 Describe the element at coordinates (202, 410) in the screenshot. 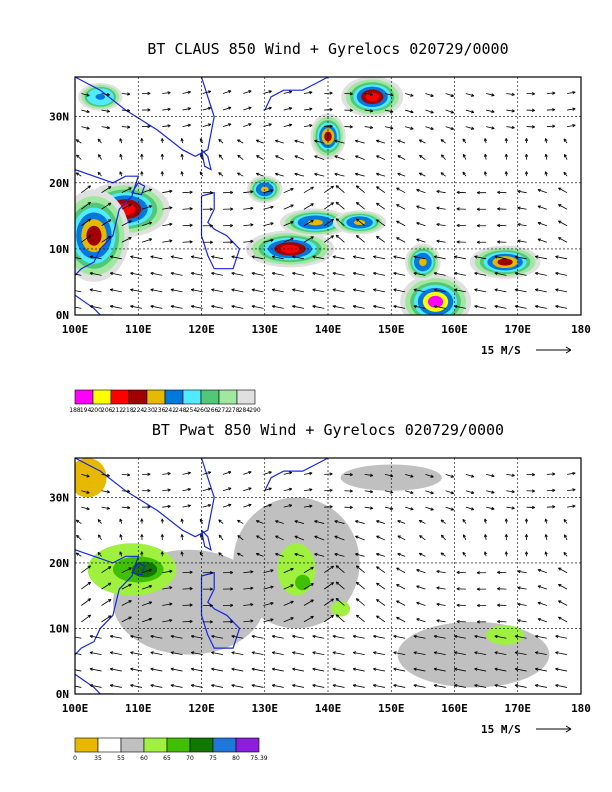

I see `colorbar-label: 260` at that location.